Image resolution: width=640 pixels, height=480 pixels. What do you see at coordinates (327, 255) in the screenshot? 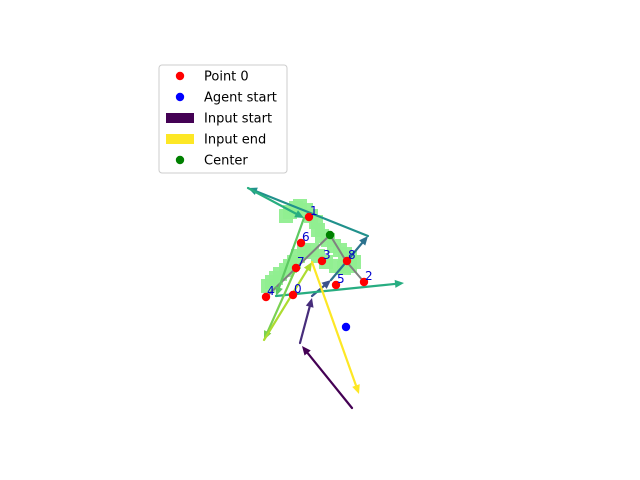
I see `point-label: 3` at bounding box center [327, 255].